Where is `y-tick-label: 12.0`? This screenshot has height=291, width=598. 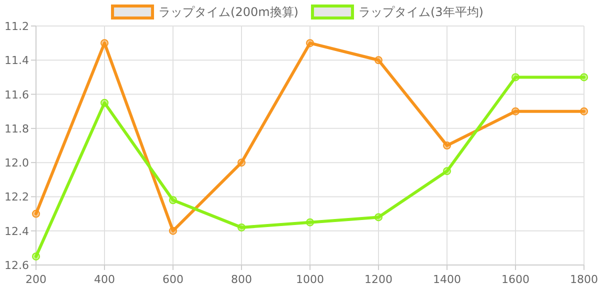 y-tick-label: 12.0 is located at coordinates (16, 163).